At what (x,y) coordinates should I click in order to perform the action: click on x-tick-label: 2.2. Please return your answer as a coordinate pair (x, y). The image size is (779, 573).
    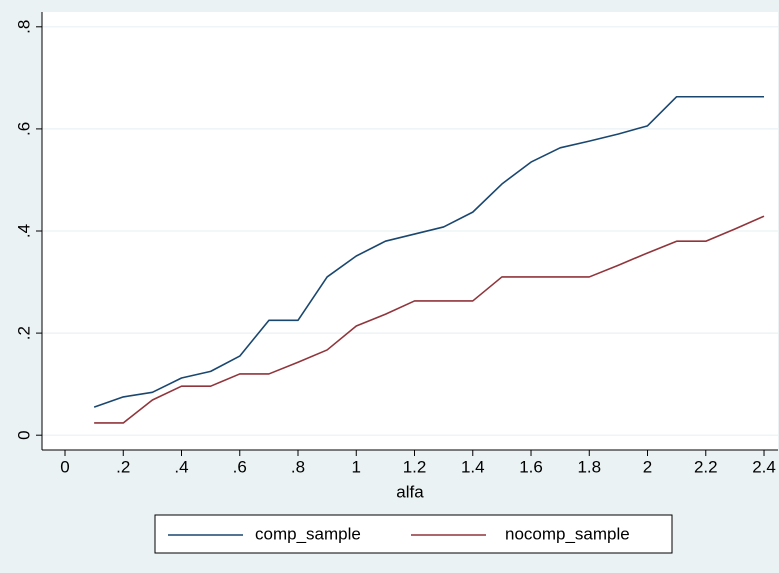
    Looking at the image, I should click on (706, 466).